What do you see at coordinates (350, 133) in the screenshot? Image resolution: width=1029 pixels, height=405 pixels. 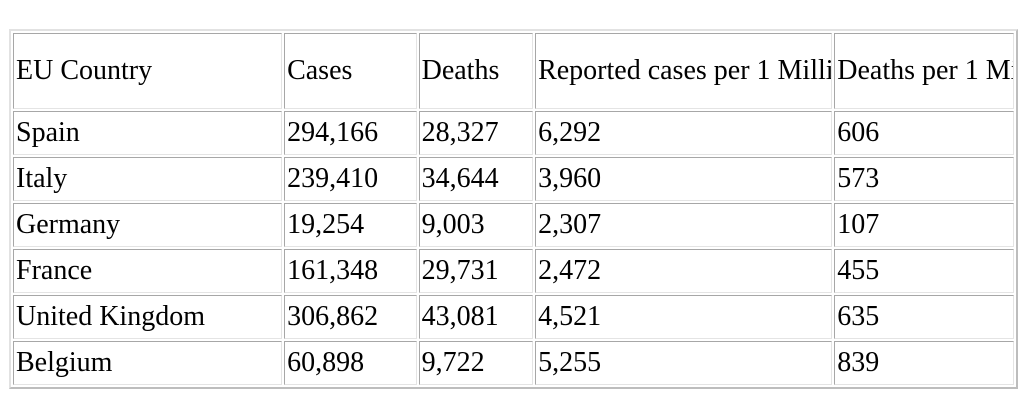 I see `cell-cases: 294,166` at bounding box center [350, 133].